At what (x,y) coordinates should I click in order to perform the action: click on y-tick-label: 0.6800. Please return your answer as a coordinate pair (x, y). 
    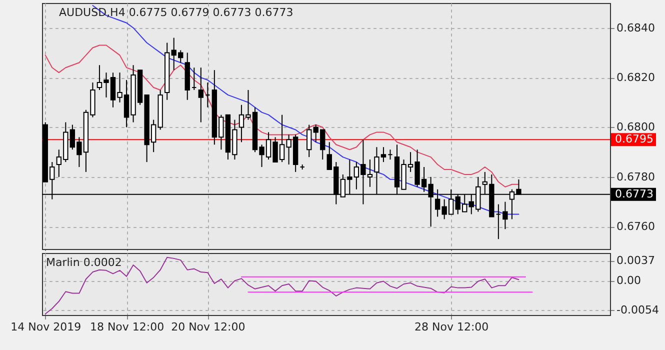
    Looking at the image, I should click on (635, 127).